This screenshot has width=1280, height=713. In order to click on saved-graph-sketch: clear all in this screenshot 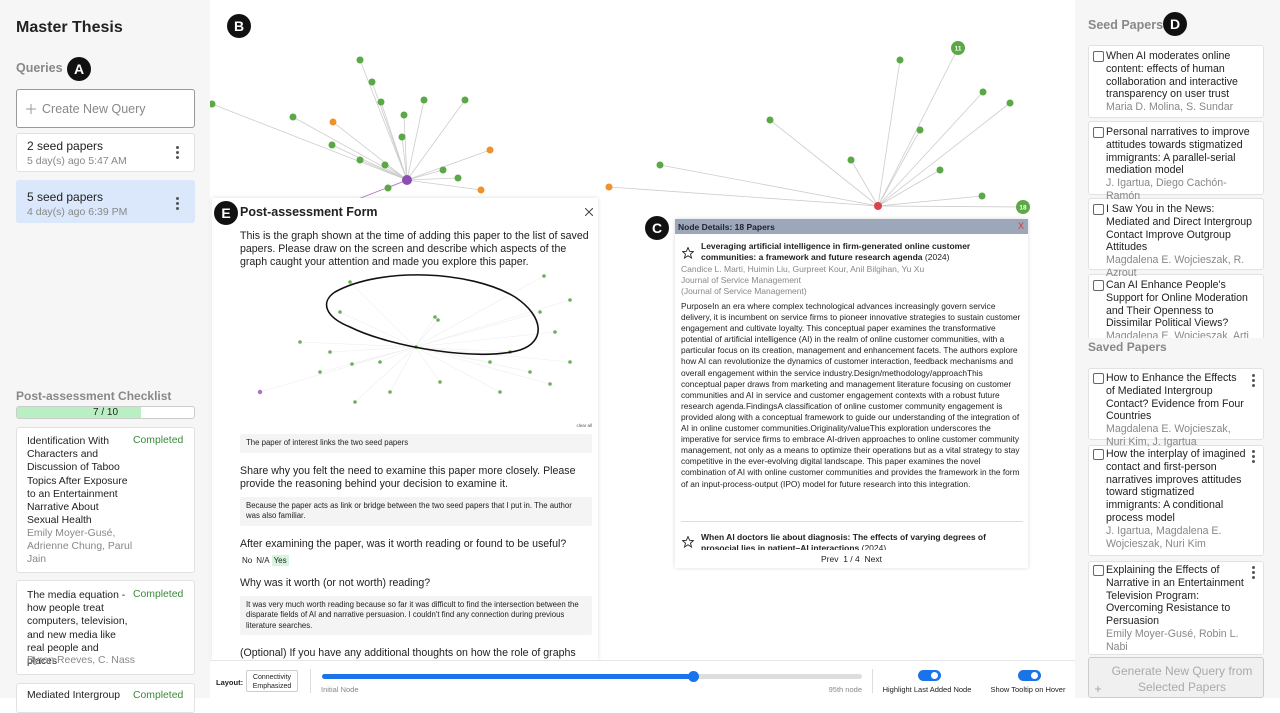, I will do `click(418, 352)`.